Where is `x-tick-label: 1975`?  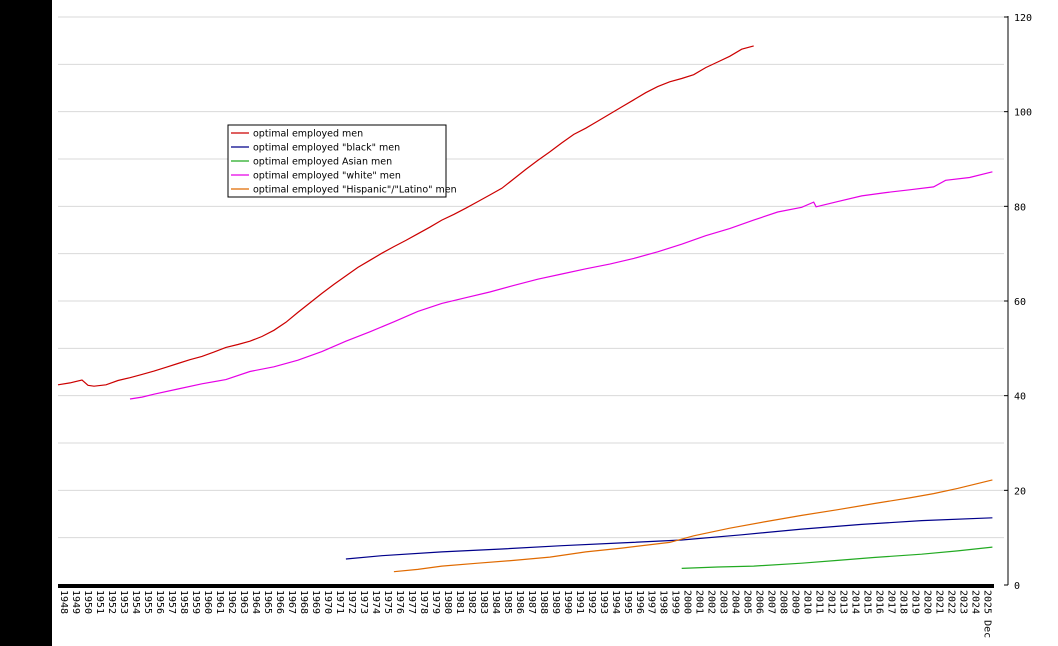
x-tick-label: 1975 is located at coordinates (387, 602).